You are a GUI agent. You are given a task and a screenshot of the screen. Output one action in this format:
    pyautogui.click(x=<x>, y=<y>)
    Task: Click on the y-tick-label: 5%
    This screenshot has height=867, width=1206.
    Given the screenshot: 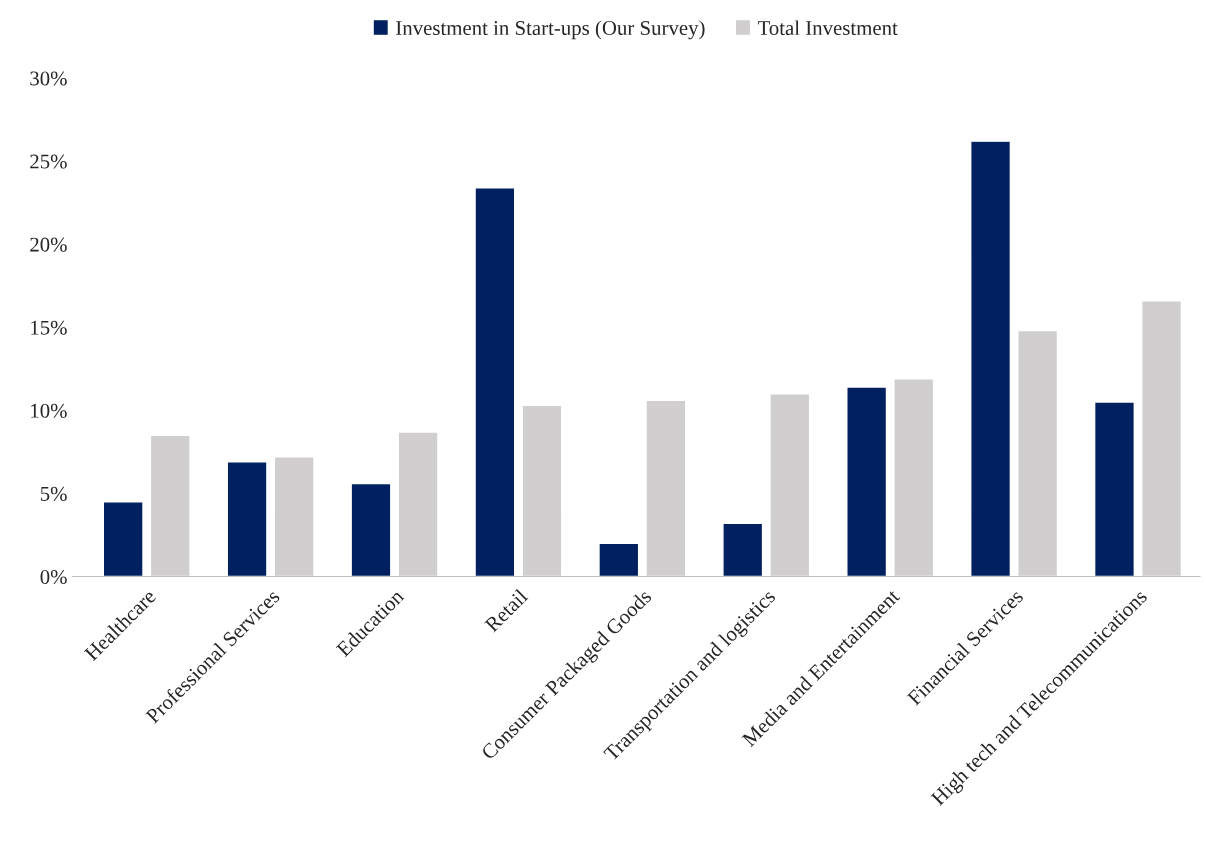 What is the action you would take?
    pyautogui.click(x=53, y=493)
    